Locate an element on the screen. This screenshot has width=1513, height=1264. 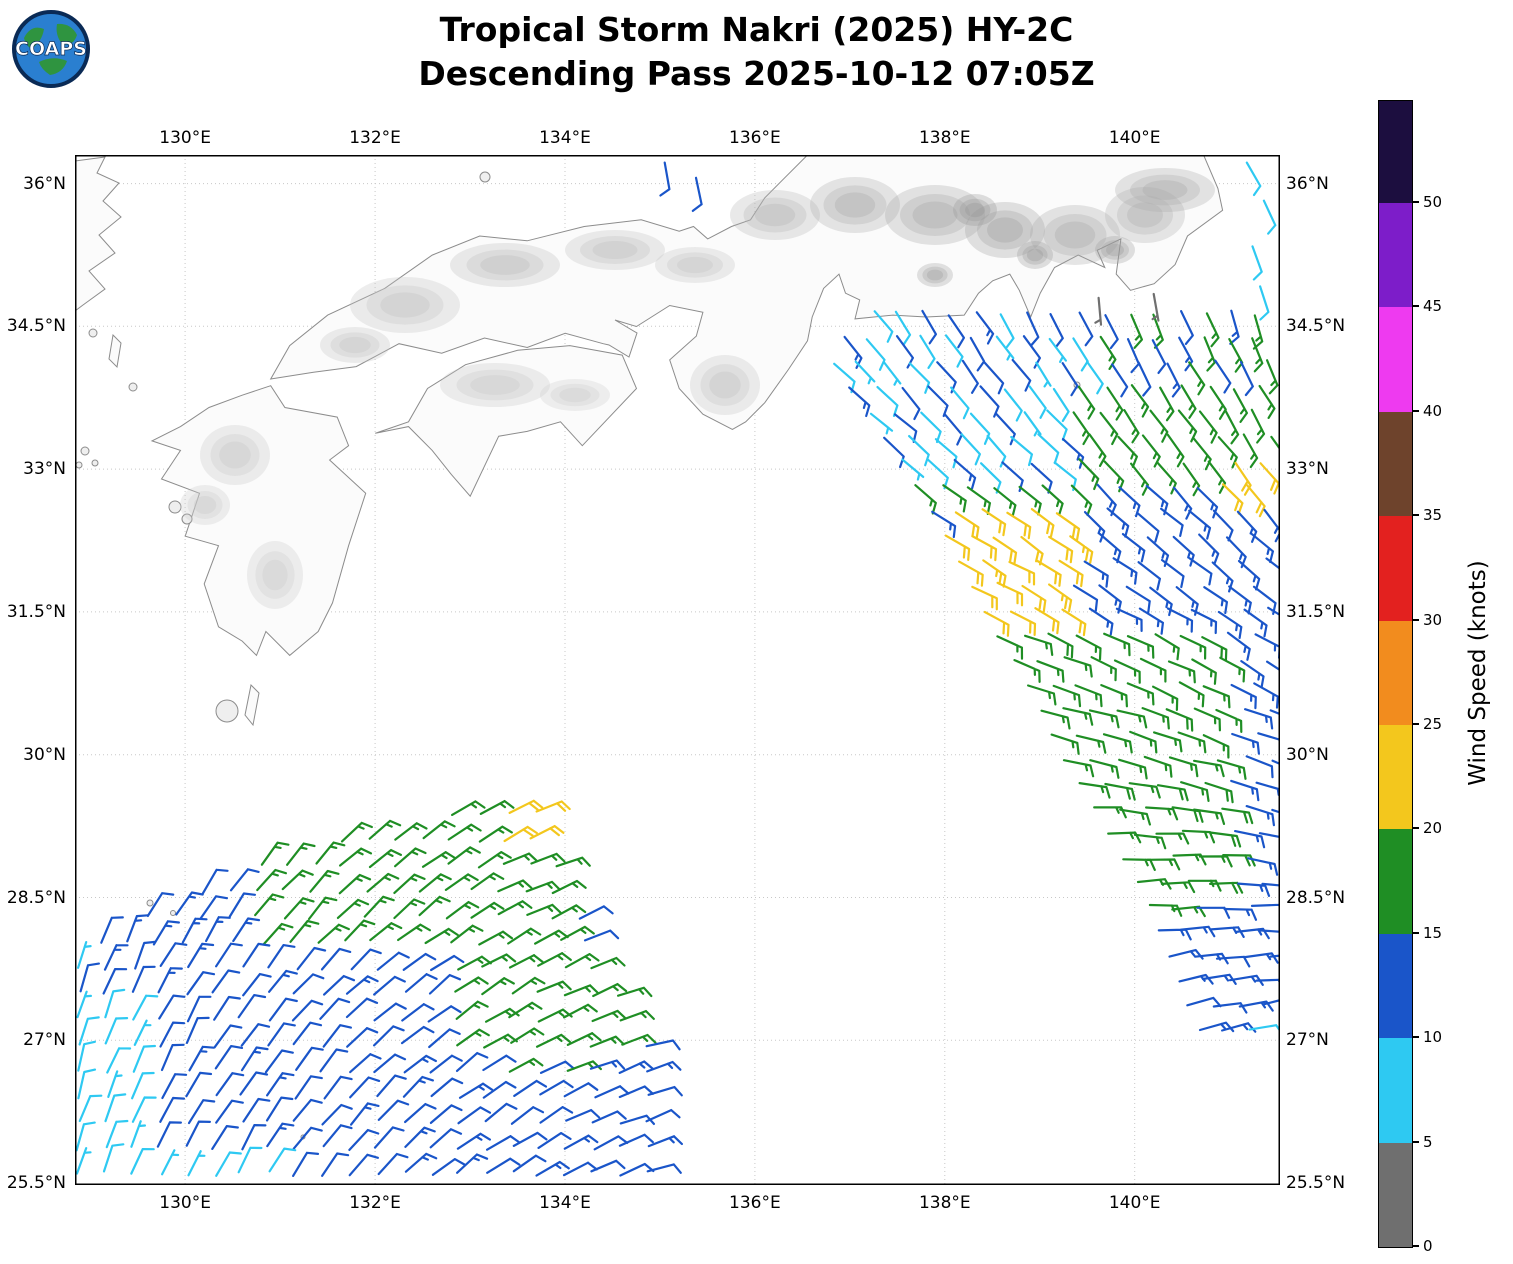
x-tick-label-bottom: 132°E is located at coordinates (375, 1203).